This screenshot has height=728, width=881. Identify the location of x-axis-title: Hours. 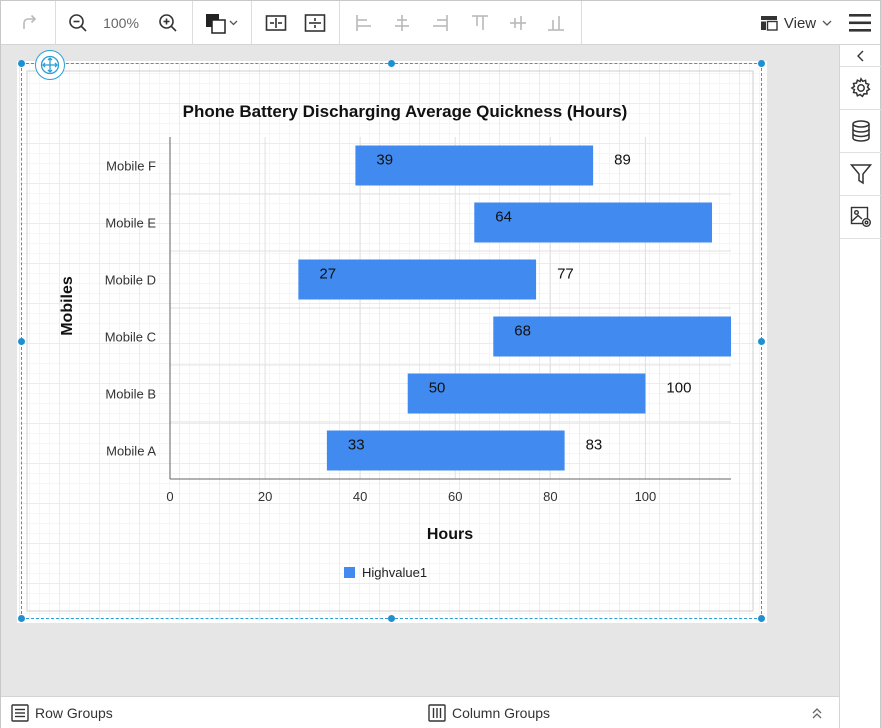
(450, 534).